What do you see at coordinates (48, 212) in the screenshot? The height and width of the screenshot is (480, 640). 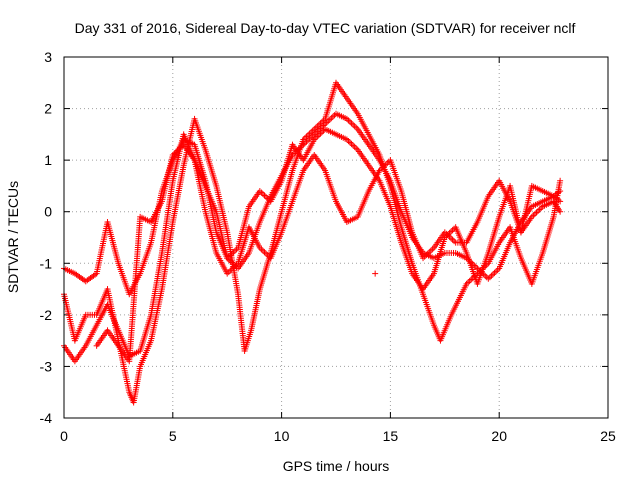 I see `y-tick-label: 0` at bounding box center [48, 212].